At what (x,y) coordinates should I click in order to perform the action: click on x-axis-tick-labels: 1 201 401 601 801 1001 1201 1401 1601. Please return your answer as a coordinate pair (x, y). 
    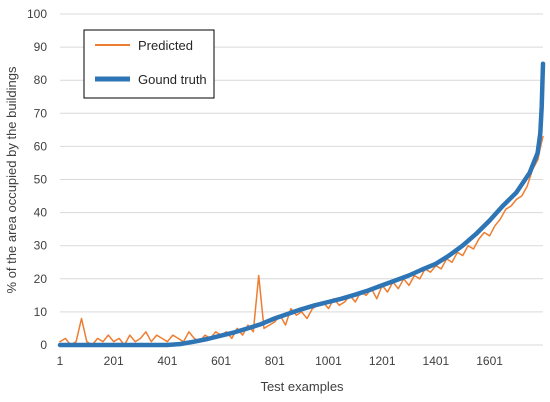
    Looking at the image, I should click on (280, 361).